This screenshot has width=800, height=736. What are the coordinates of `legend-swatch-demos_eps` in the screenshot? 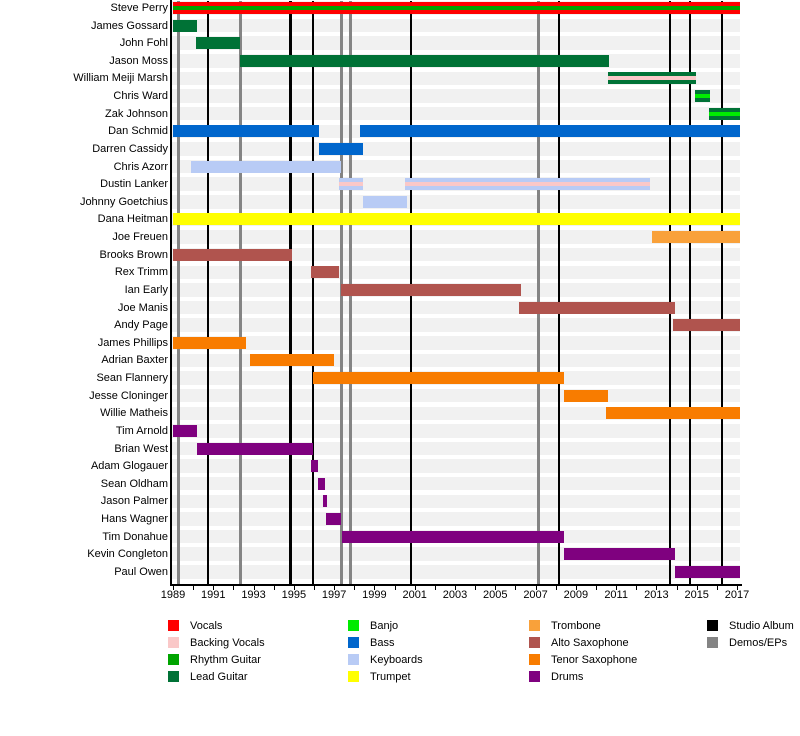 It's located at (712, 642).